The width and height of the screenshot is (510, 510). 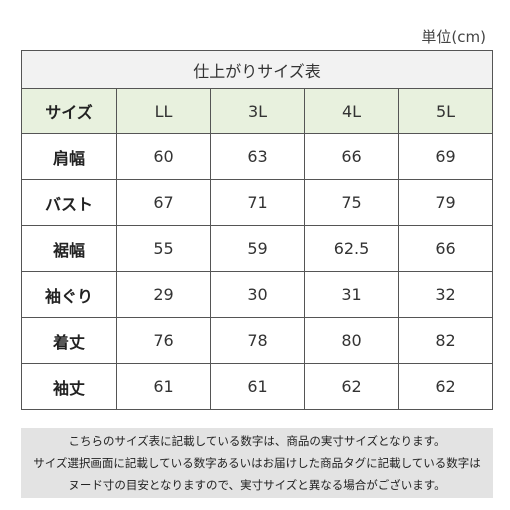 I want to click on table-cell: 55, so click(x=163, y=248).